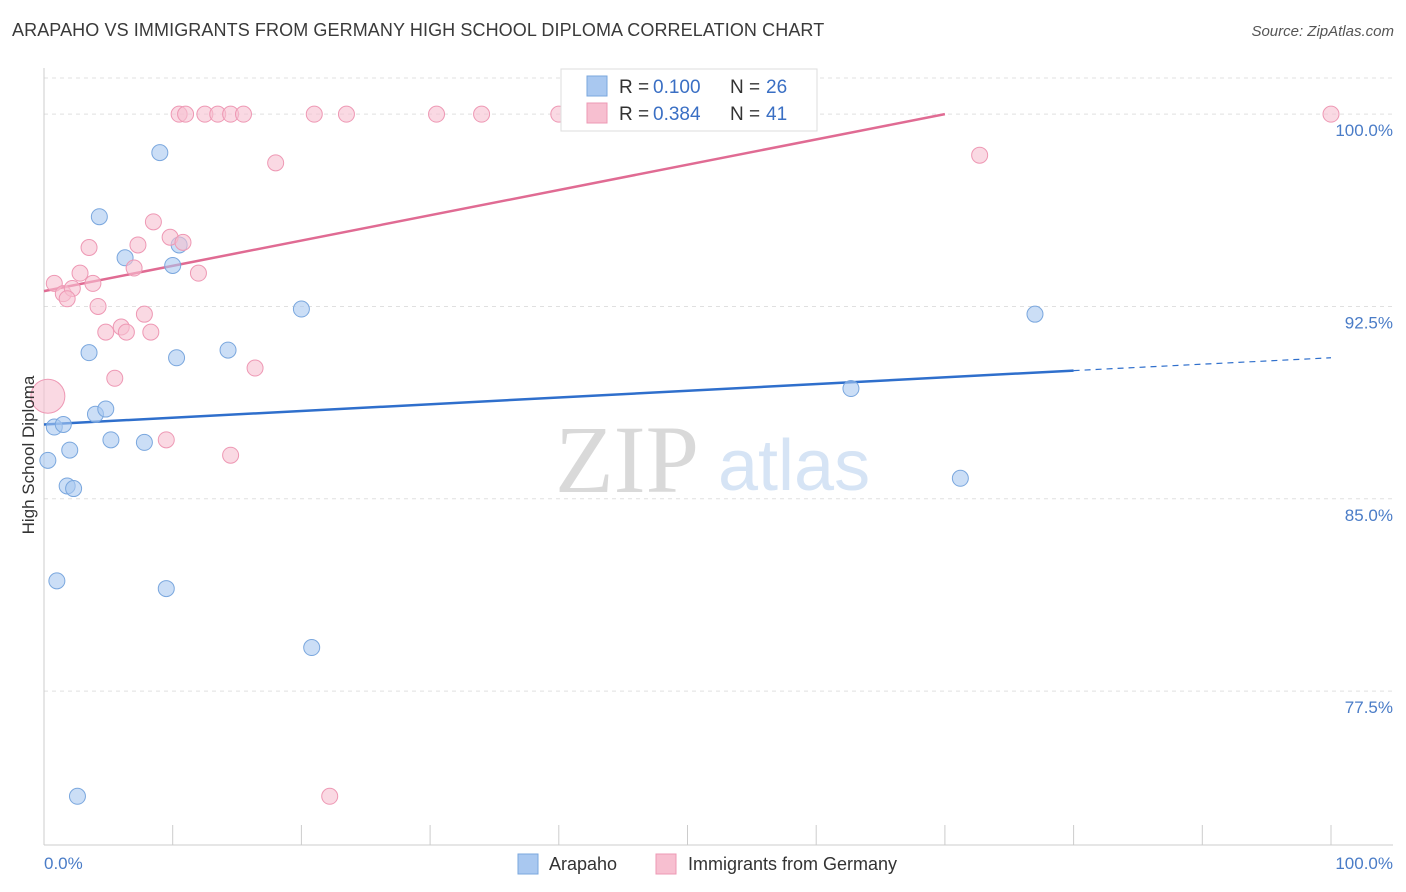 This screenshot has height=892, width=1406. I want to click on y-tick-label: 92.5%, so click(1369, 322).